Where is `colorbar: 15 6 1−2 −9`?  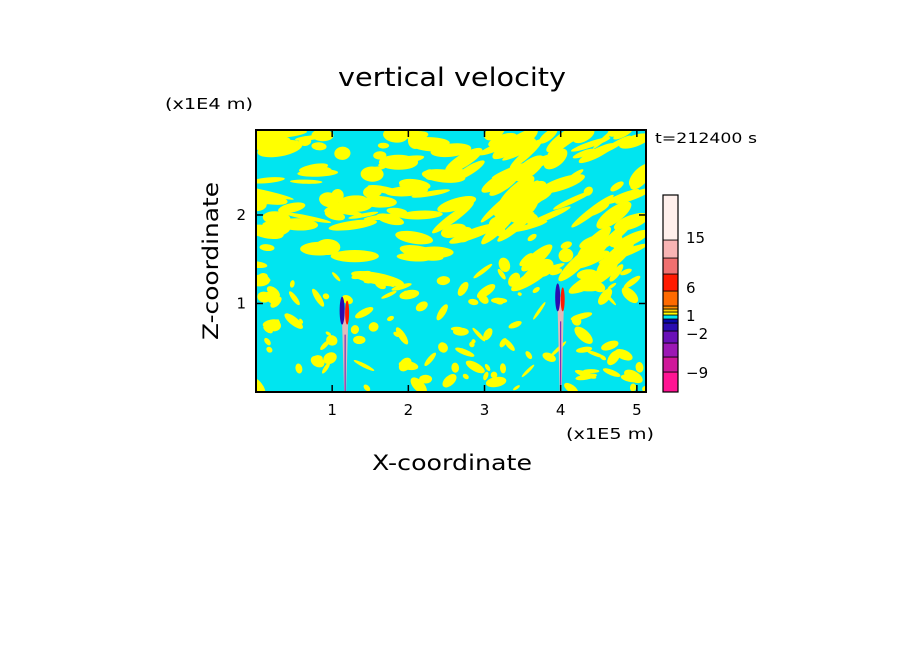 colorbar: 15 6 1−2 −9 is located at coordinates (685, 293).